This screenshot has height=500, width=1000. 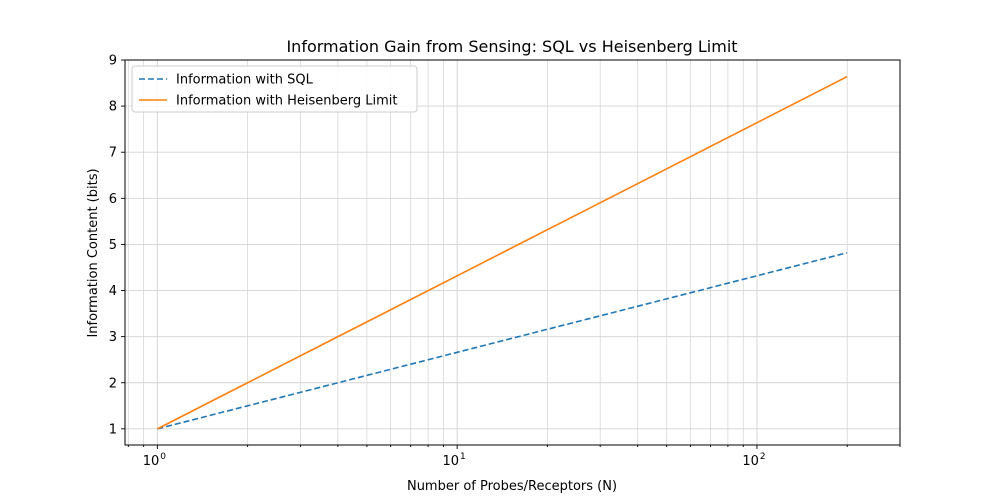 I want to click on legend-label: Information with SQL, so click(x=245, y=80).